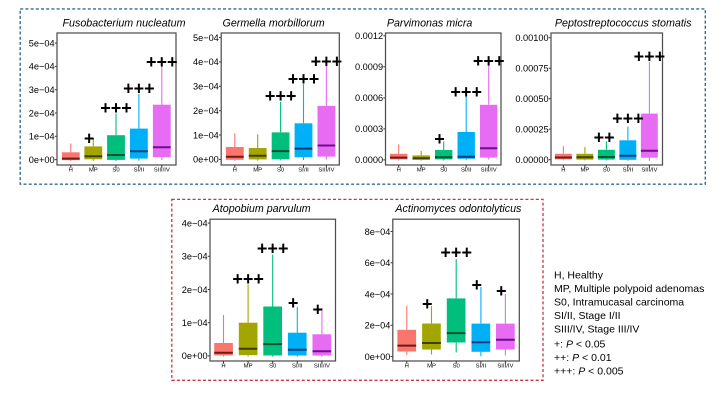 Image resolution: width=720 pixels, height=410 pixels. I want to click on svg-text: 0.00050, so click(531, 99).